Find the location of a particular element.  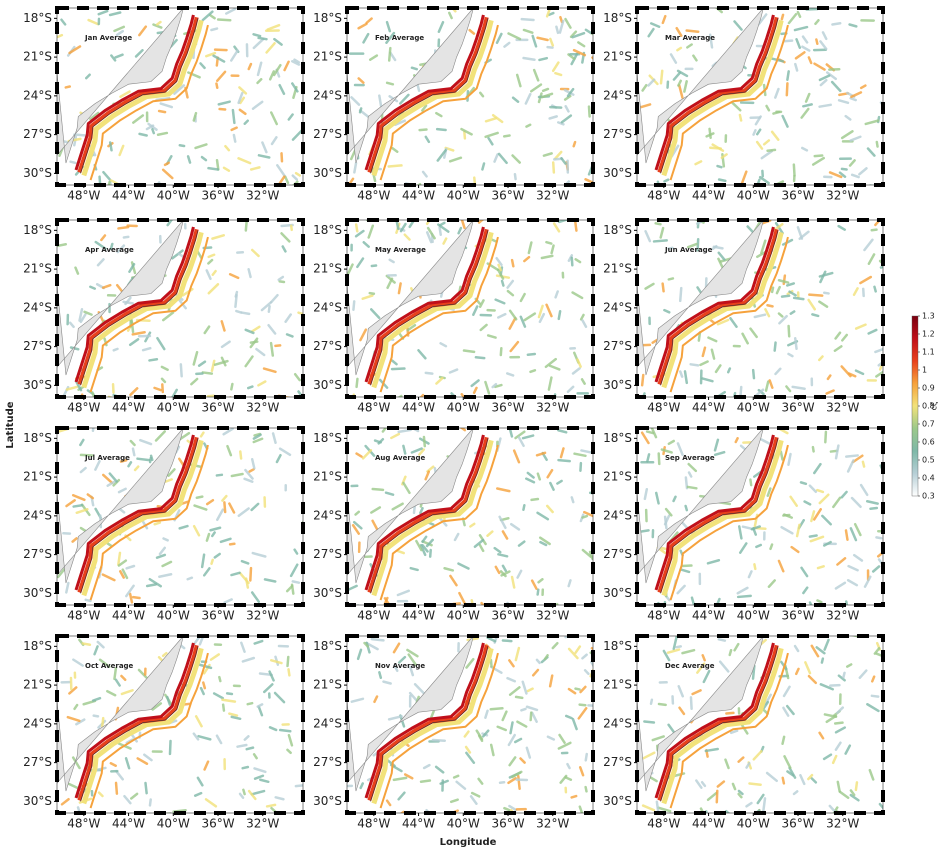

lon-tick-label: 32°W is located at coordinates (842, 196).